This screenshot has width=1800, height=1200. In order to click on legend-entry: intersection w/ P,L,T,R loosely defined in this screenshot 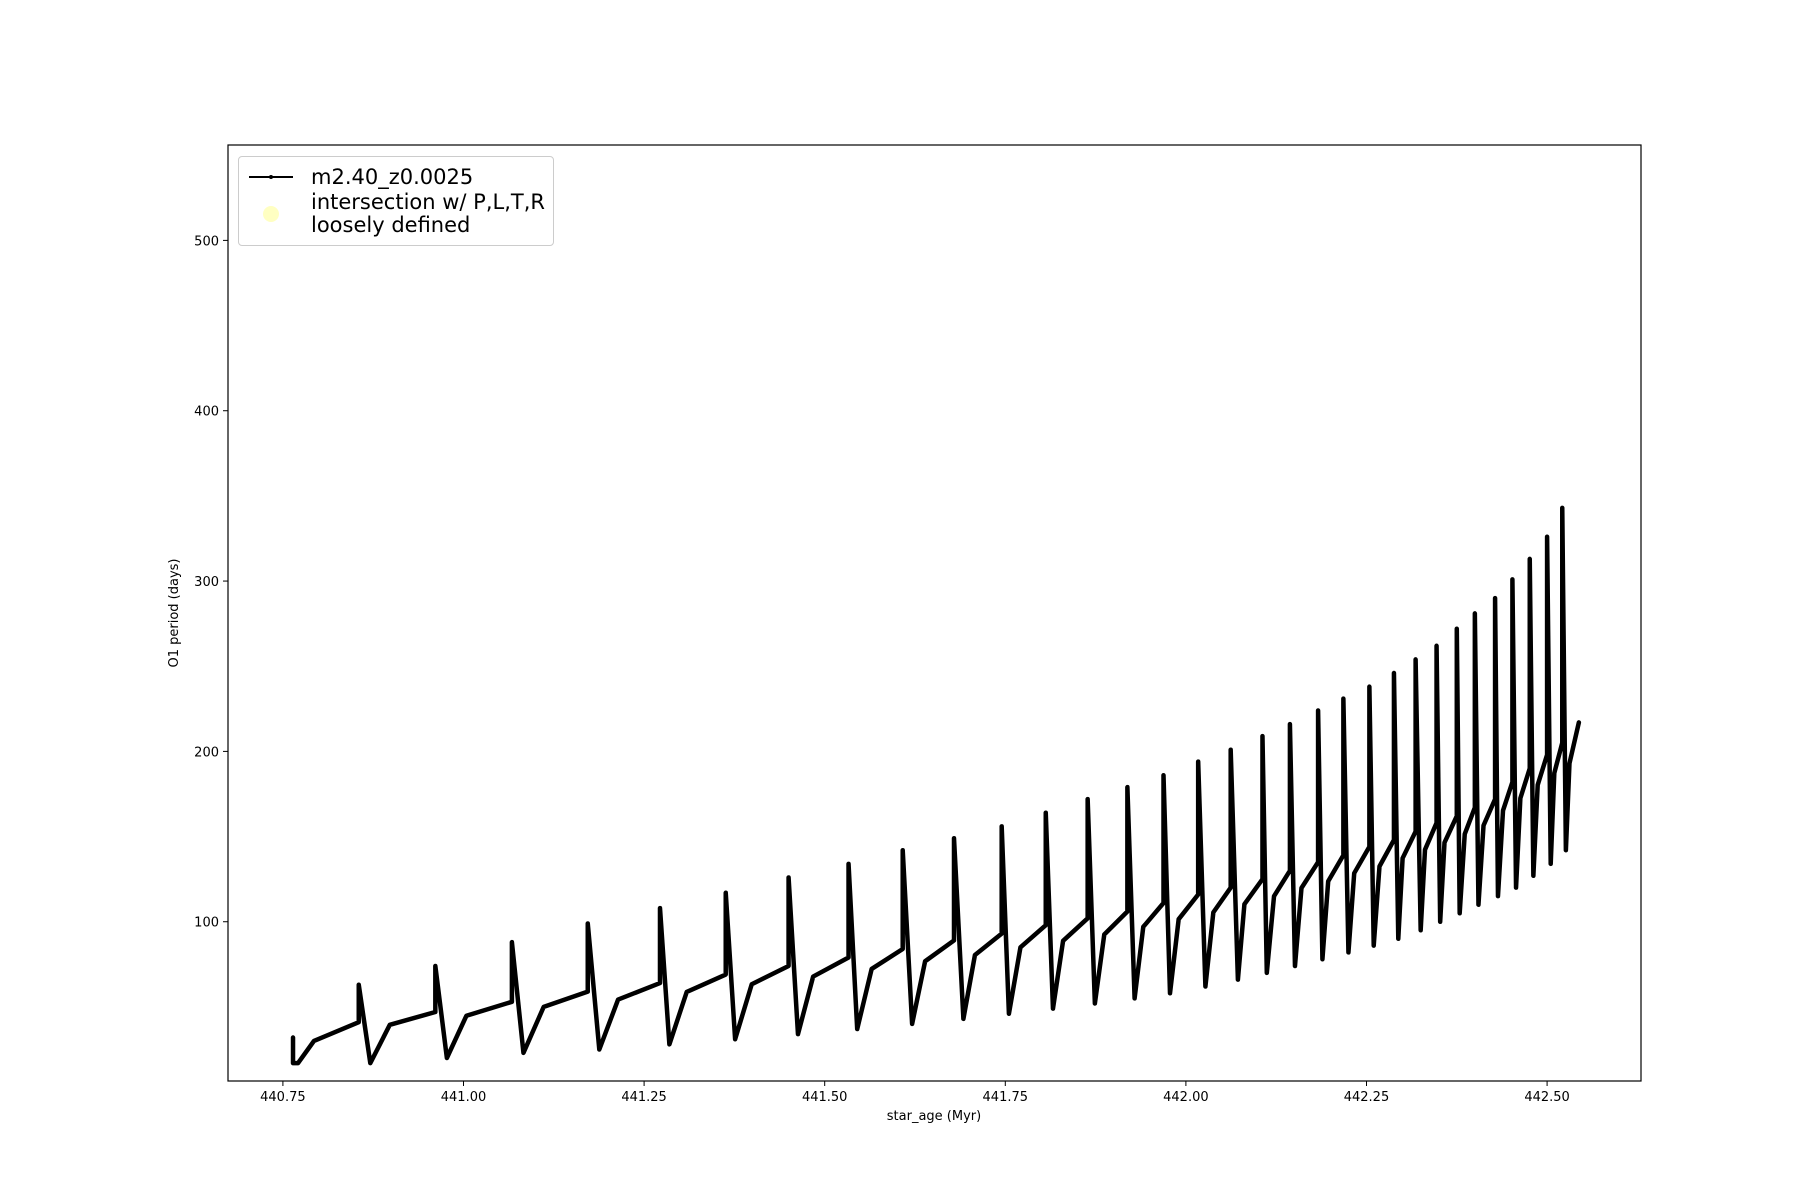, I will do `click(395, 214)`.